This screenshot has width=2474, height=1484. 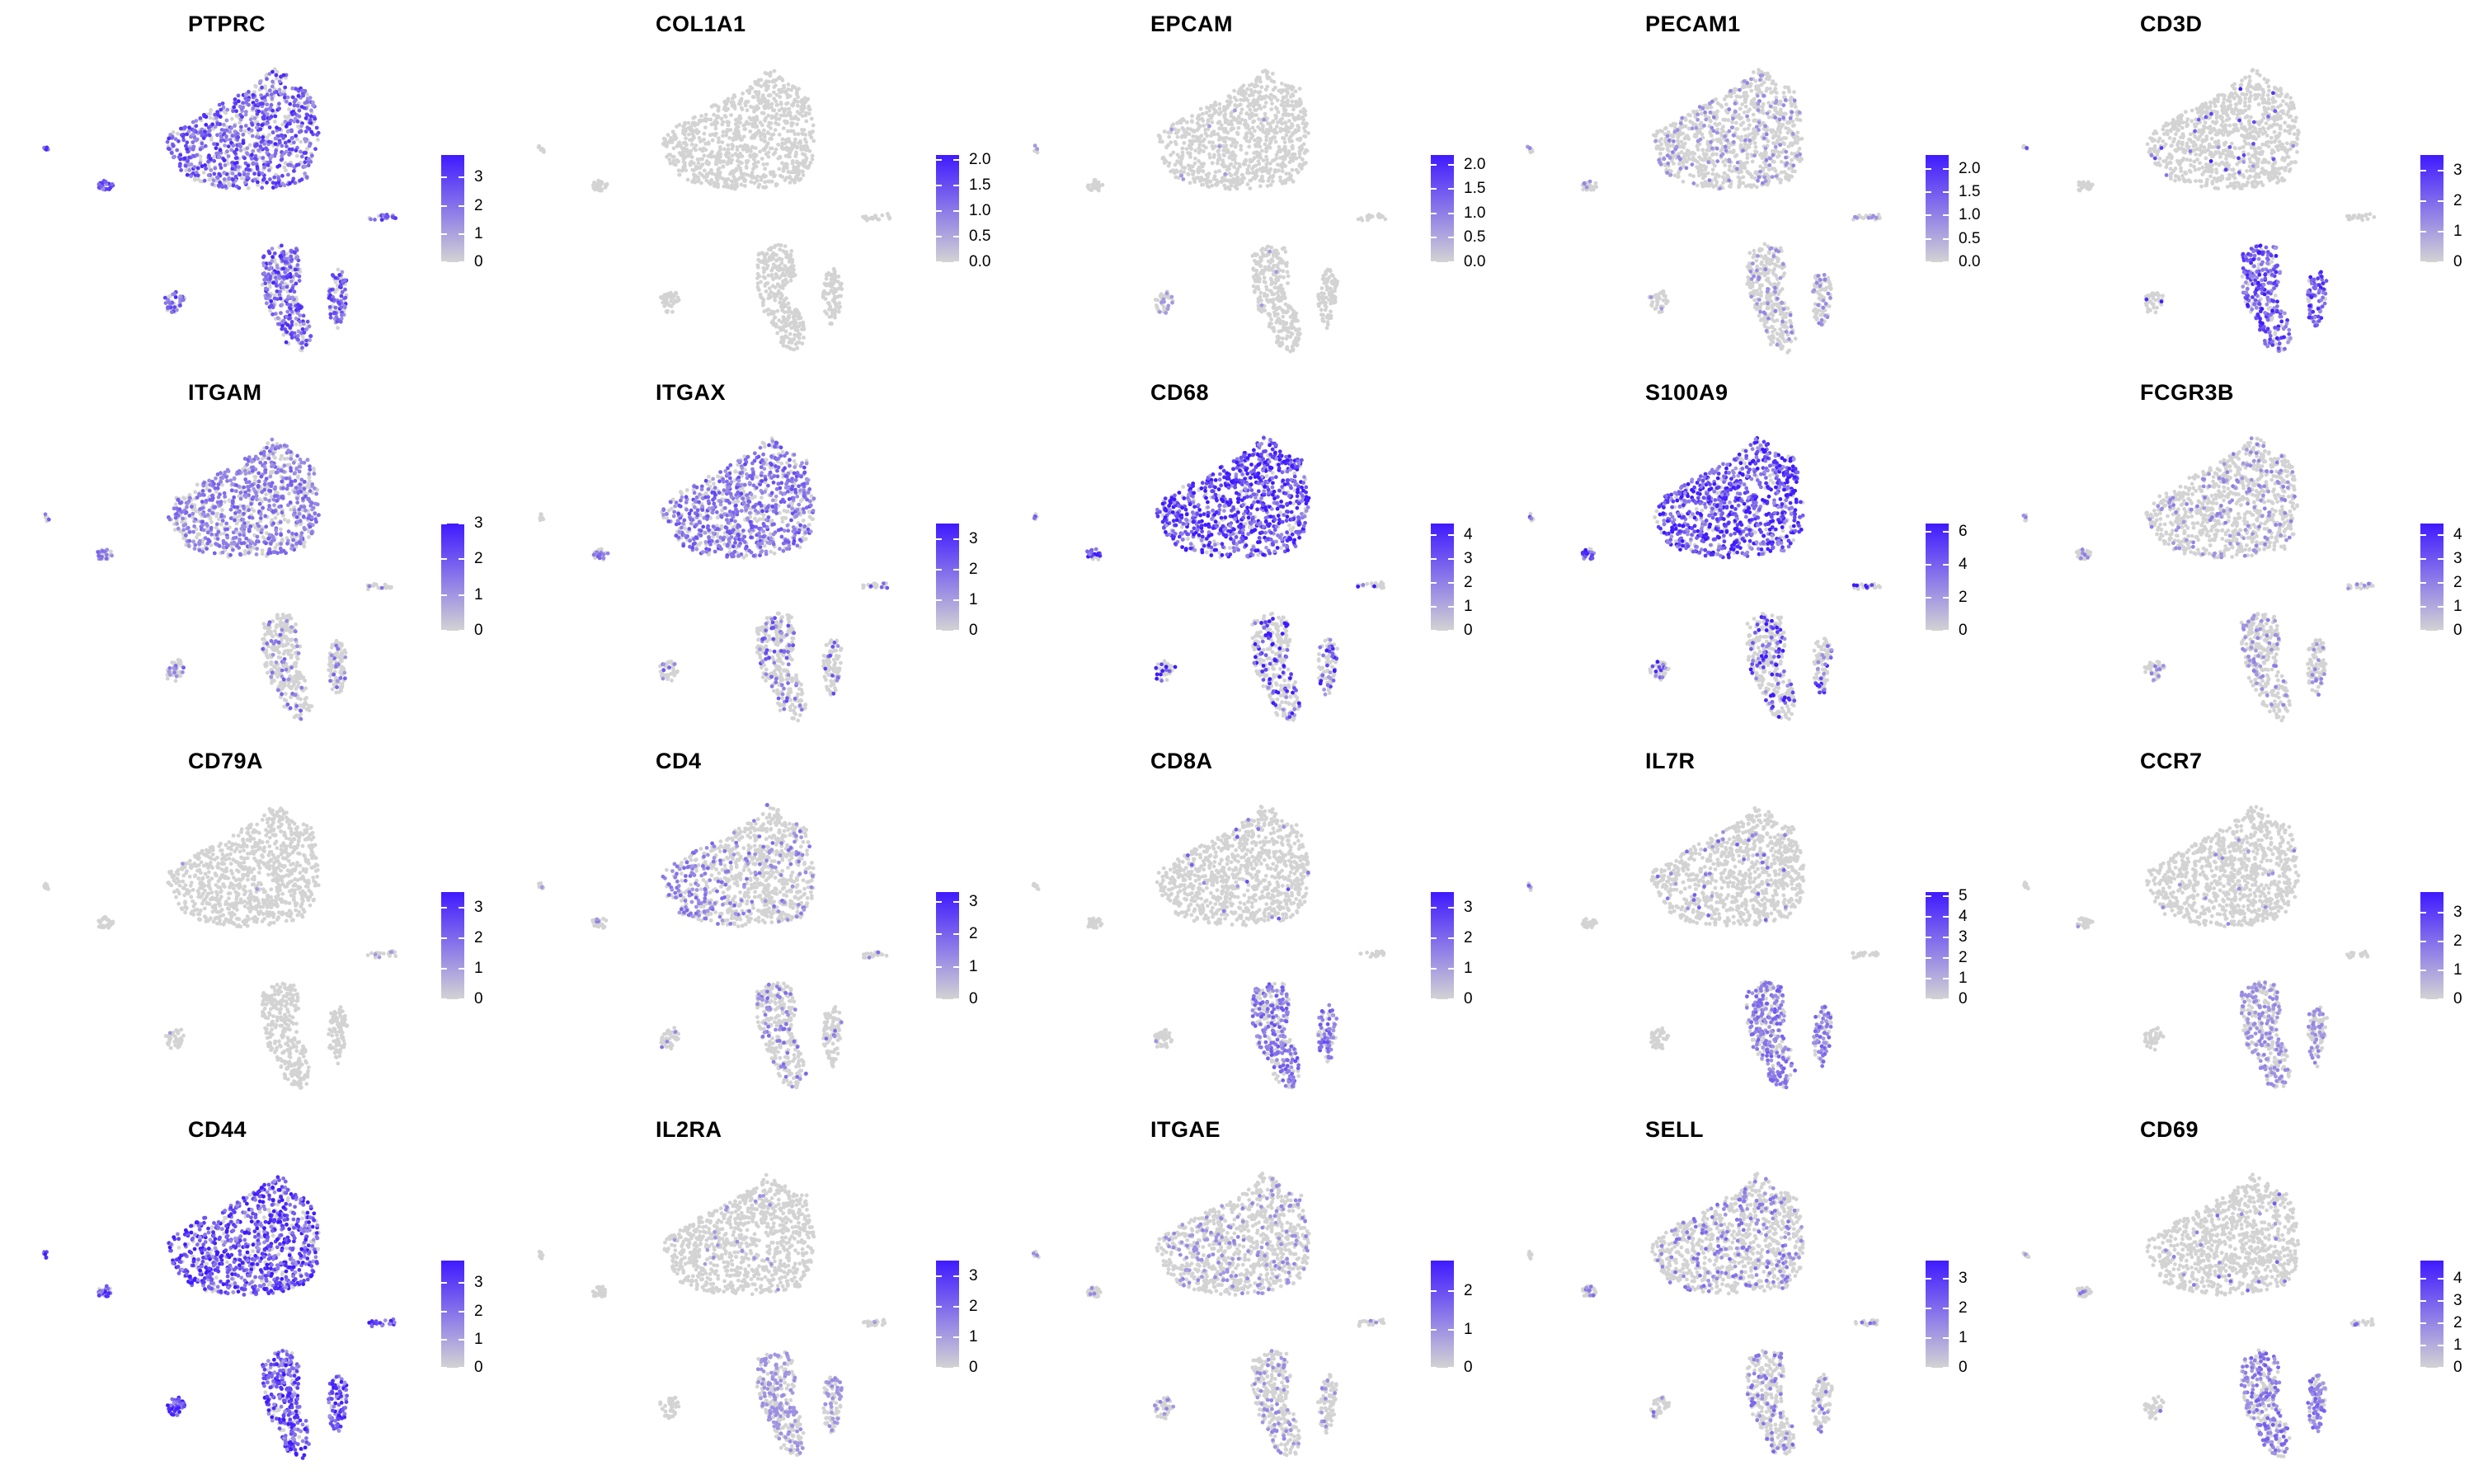 I want to click on legend-tick-label: 2.0, so click(x=1474, y=165).